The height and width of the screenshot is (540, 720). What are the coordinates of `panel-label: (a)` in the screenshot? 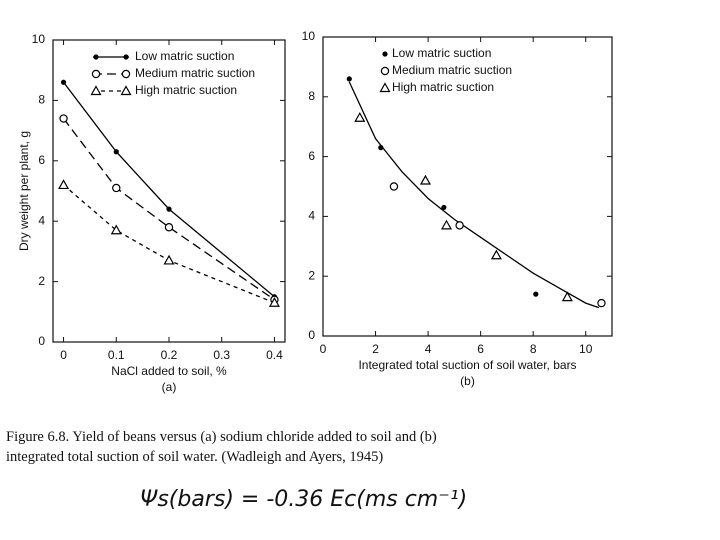 It's located at (169, 387).